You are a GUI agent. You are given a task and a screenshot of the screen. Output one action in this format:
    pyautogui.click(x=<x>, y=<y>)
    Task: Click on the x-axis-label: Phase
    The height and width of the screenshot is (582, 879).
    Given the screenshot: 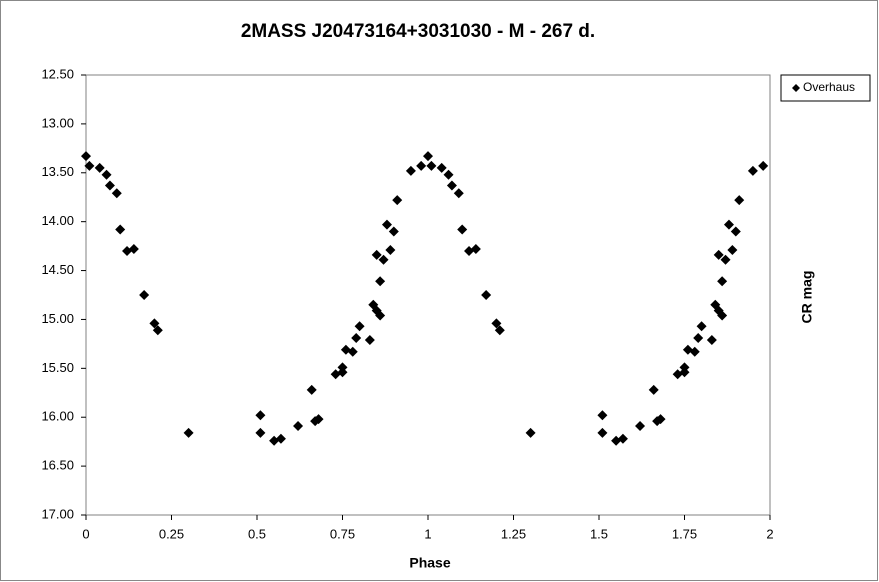 What is the action you would take?
    pyautogui.click(x=429, y=563)
    